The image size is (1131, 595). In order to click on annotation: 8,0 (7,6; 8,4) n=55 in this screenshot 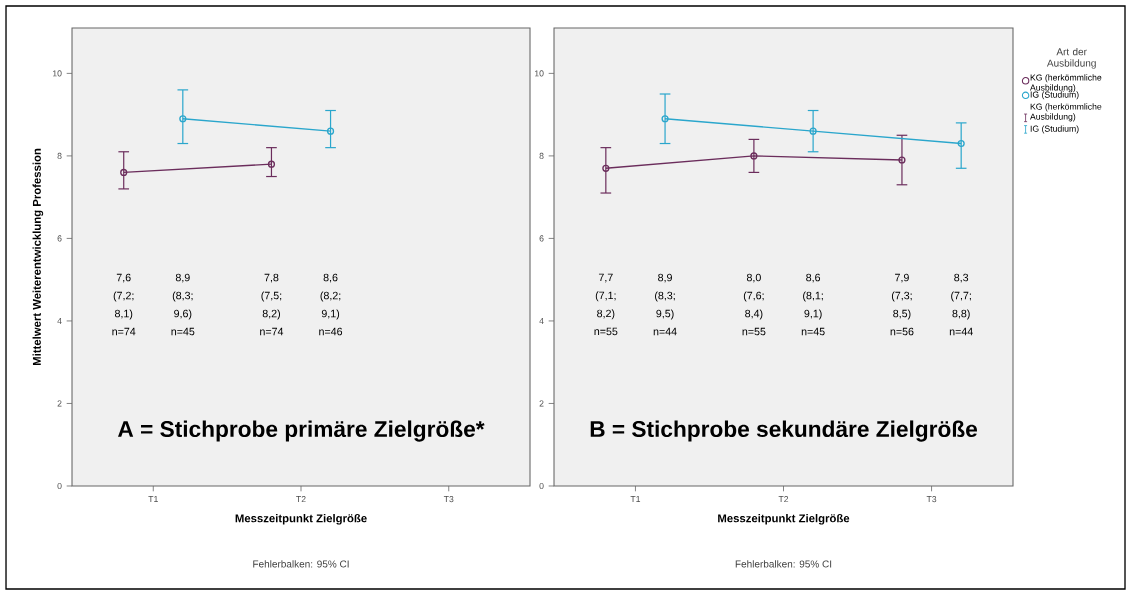, I will do `click(754, 304)`.